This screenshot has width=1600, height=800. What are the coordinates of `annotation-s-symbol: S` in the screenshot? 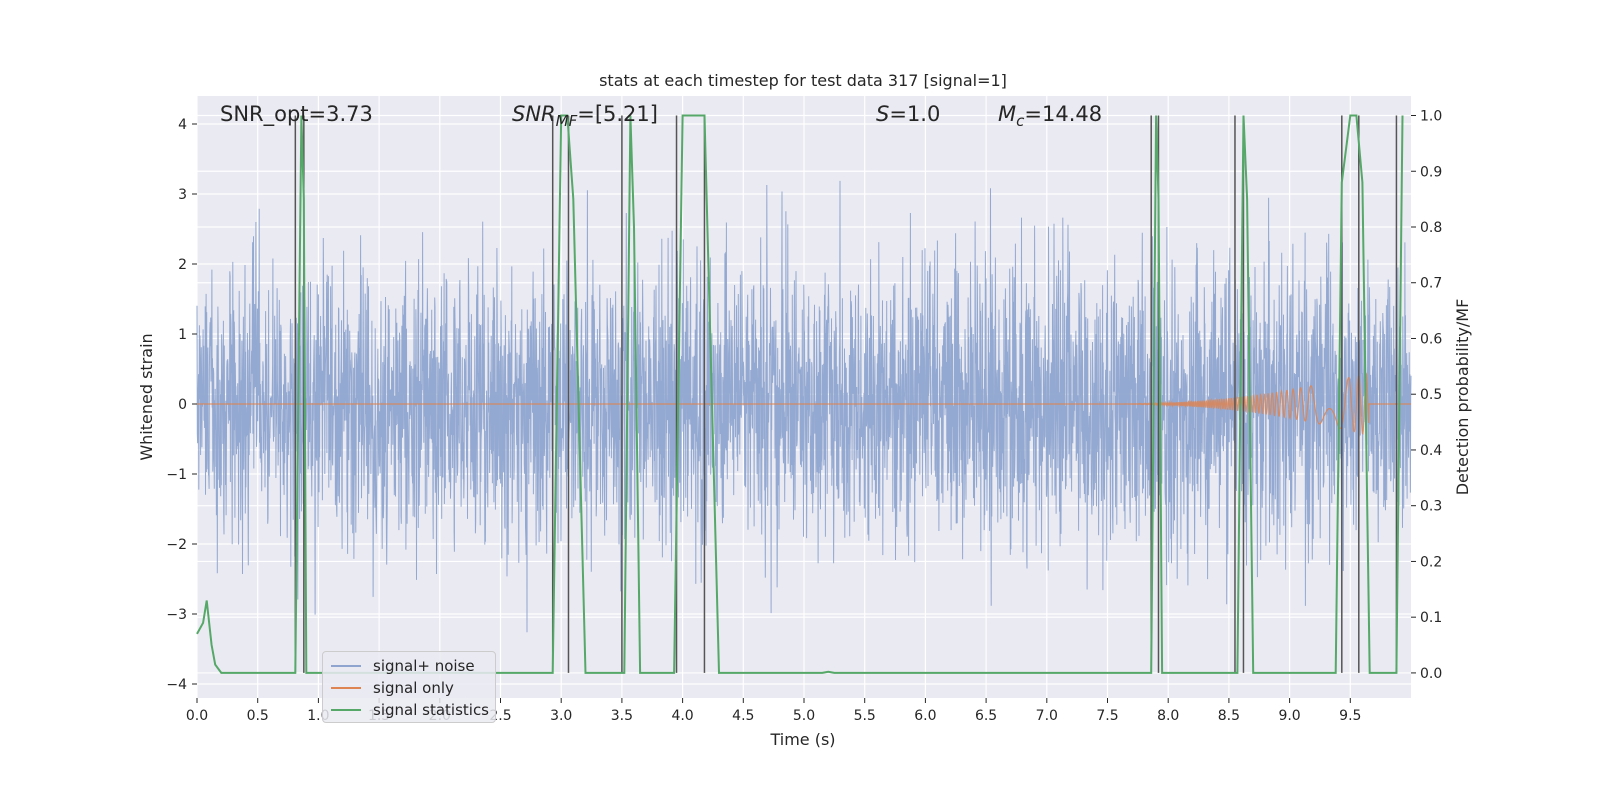 It's located at (882, 114).